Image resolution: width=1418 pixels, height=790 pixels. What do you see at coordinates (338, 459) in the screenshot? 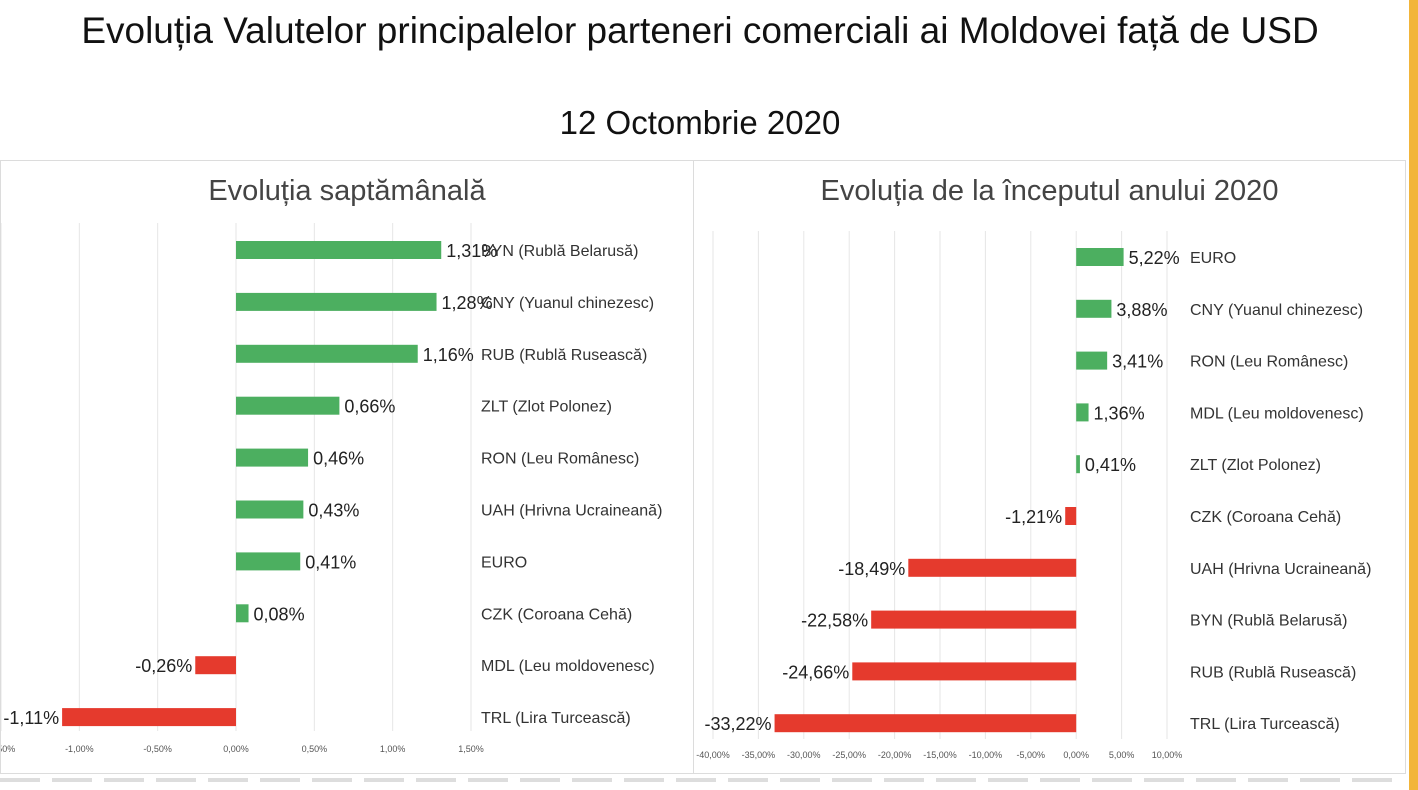
I see `weekly-data-label: 0,46%` at bounding box center [338, 459].